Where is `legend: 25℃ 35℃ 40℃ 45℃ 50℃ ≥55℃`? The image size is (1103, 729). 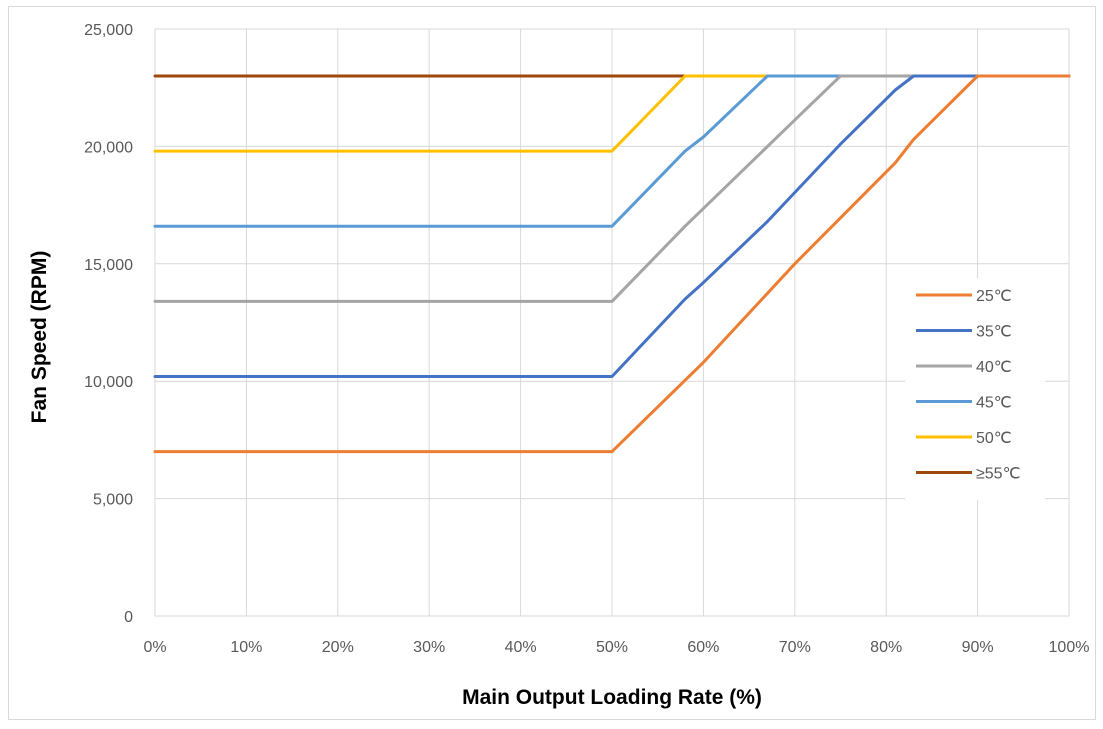 legend: 25℃ 35℃ 40℃ 45℃ 50℃ ≥55℃ is located at coordinates (975, 389).